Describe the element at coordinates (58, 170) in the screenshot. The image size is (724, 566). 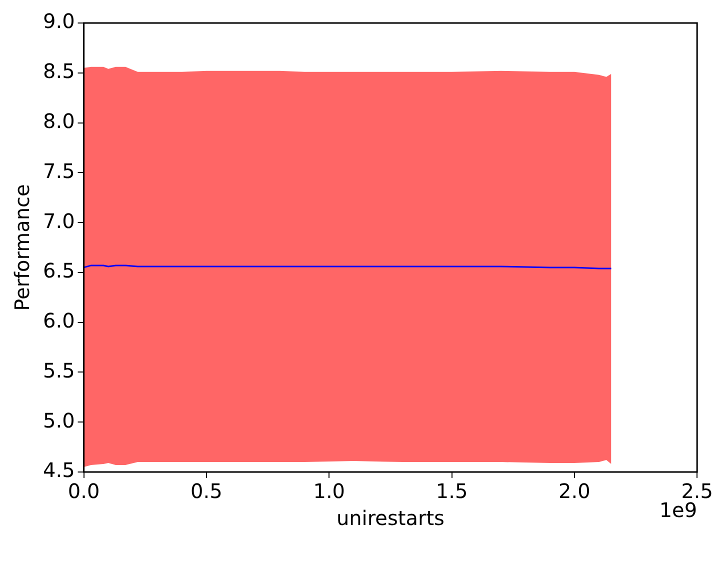
I see `y-tick-label: 7.5` at that location.